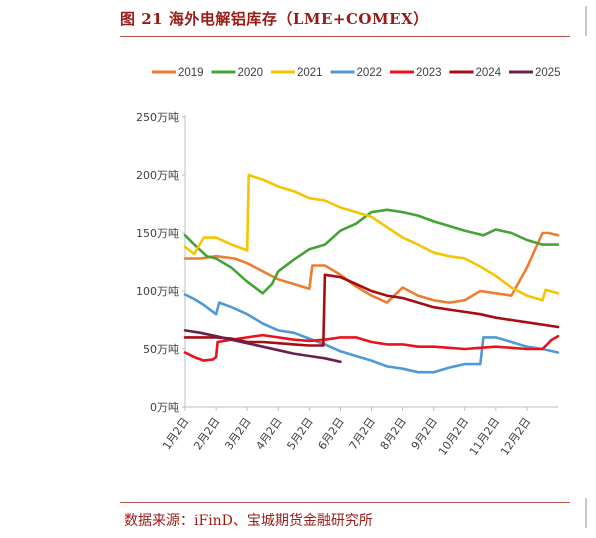 The height and width of the screenshot is (538, 596). I want to click on series-line-2023, so click(371, 347).